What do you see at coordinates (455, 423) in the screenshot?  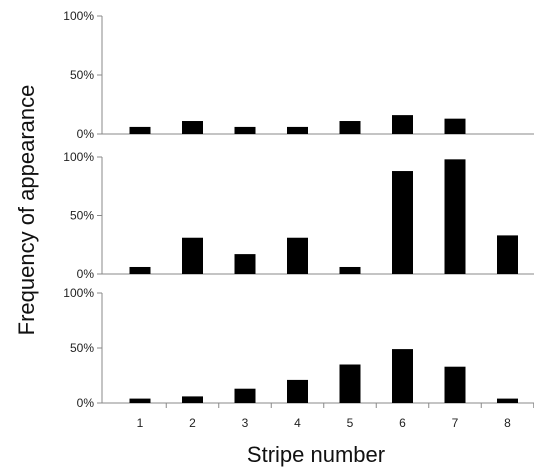 I see `x-tick-label: 7` at bounding box center [455, 423].